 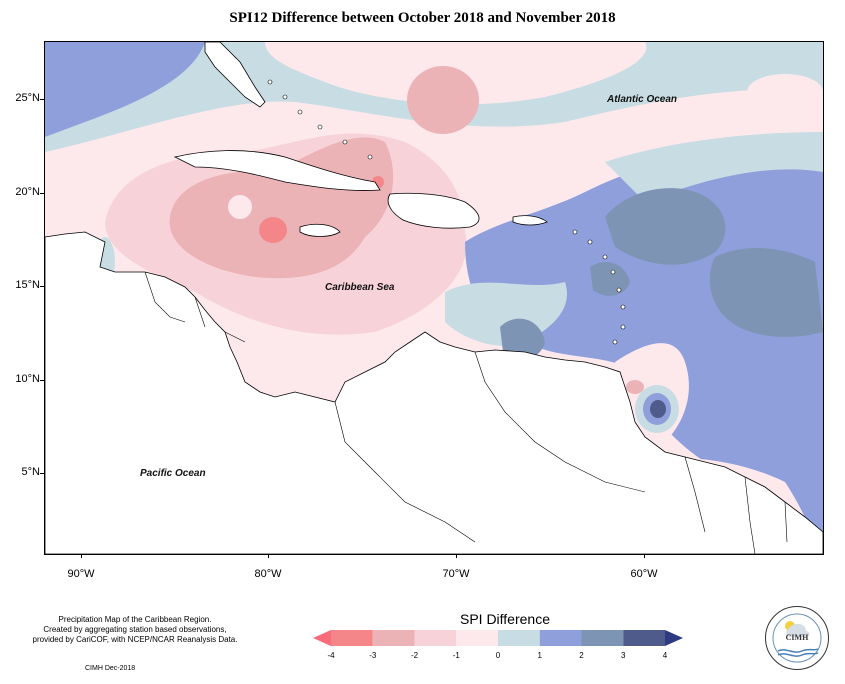 I want to click on legend-tick-label: 4, so click(x=665, y=655).